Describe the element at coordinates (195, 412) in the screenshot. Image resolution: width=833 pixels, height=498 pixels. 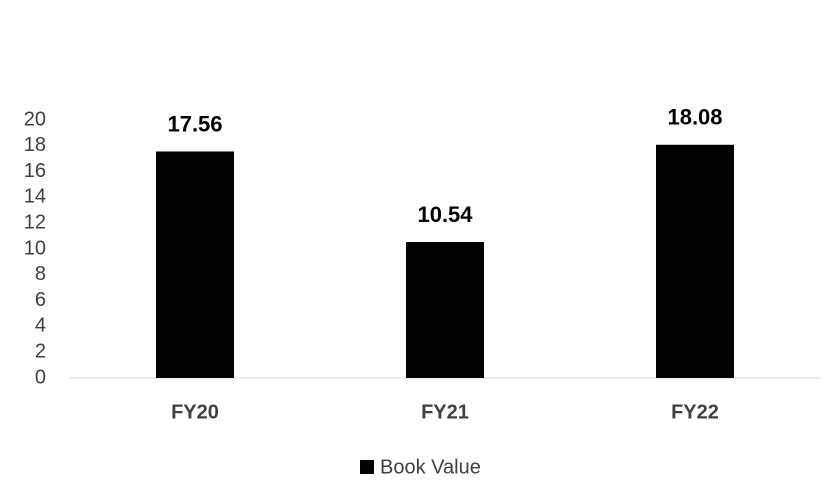
I see `x-tick-label: FY20` at that location.